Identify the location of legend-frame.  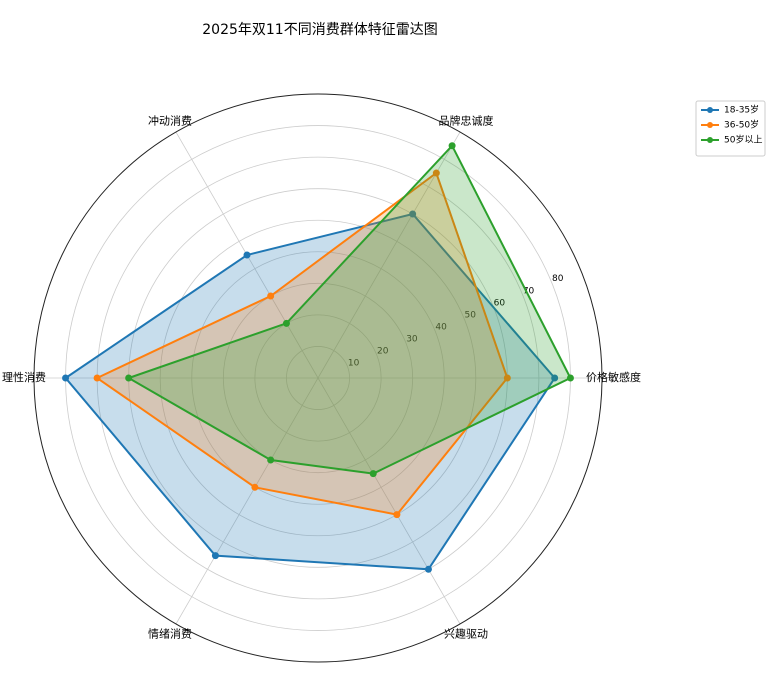
(730, 128).